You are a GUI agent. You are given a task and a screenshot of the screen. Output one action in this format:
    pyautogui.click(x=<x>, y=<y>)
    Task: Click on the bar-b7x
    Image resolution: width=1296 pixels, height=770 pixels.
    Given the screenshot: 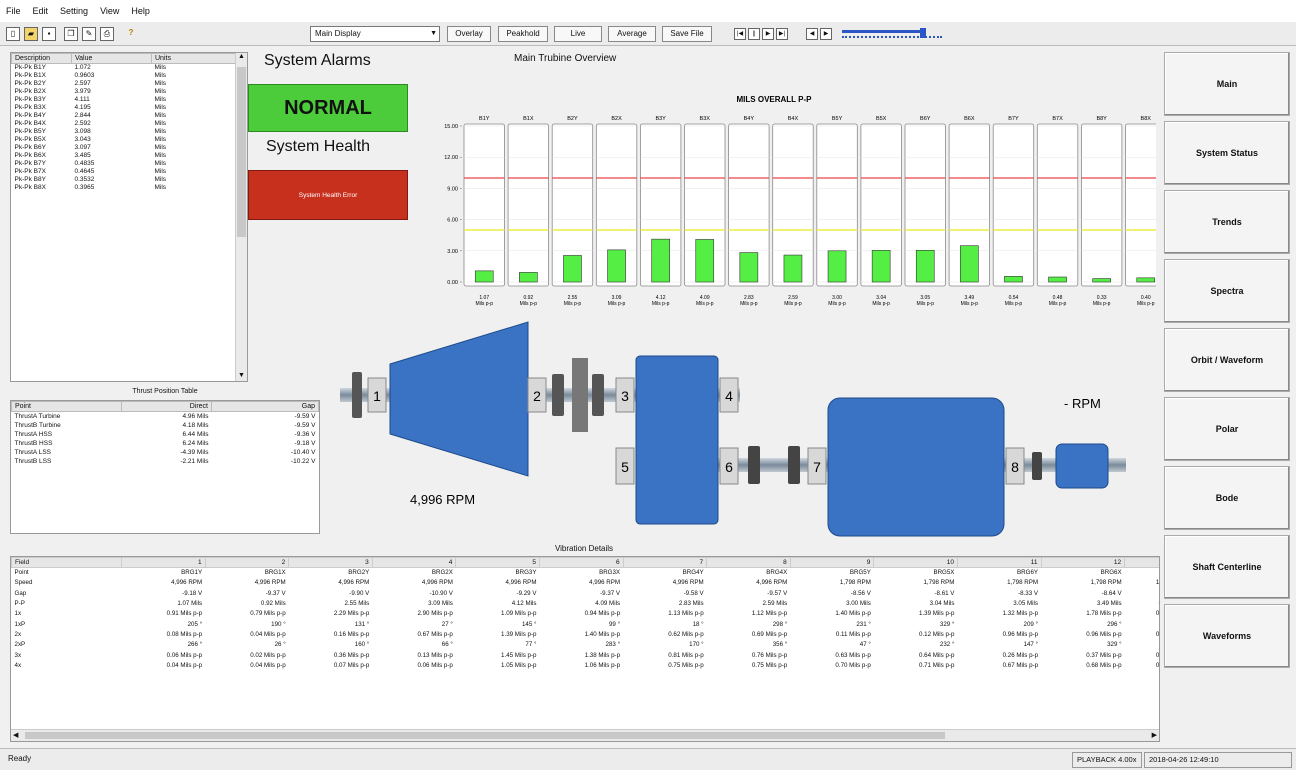 What is the action you would take?
    pyautogui.click(x=1057, y=279)
    